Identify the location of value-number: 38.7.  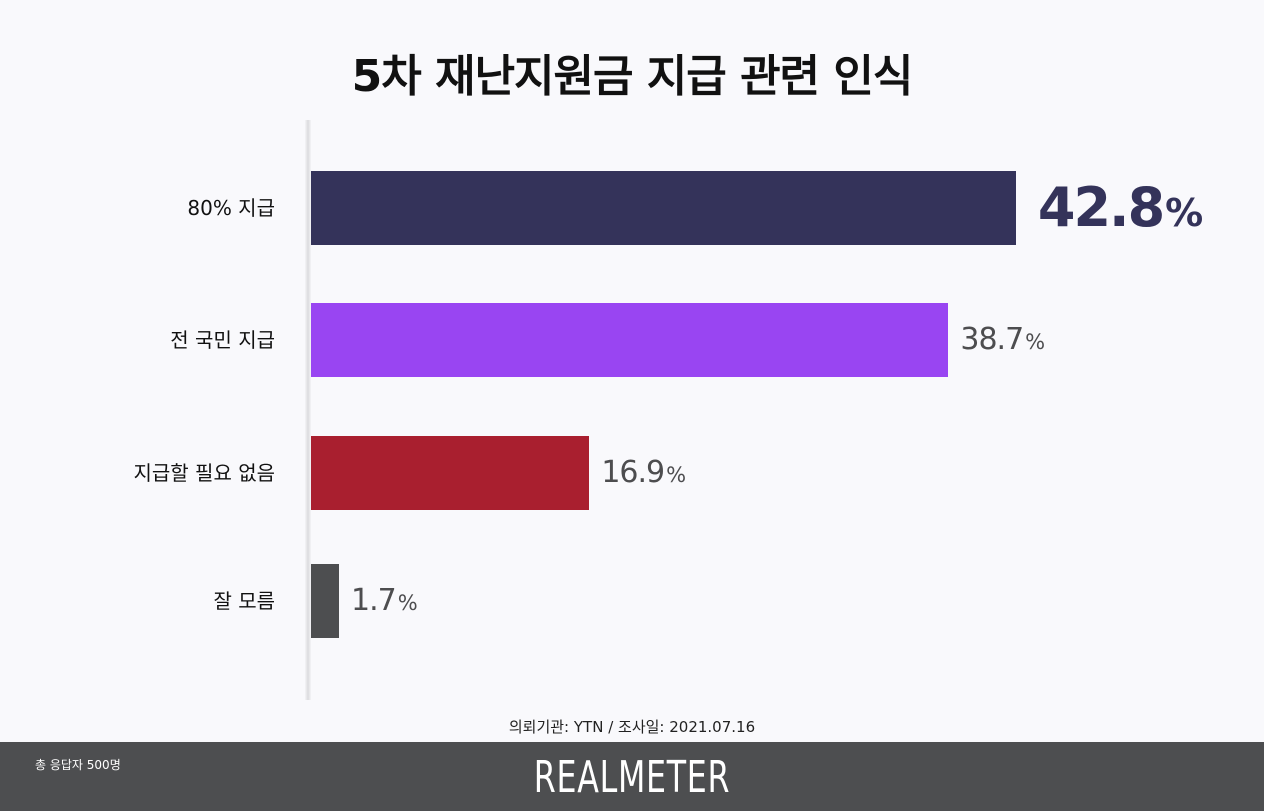
(992, 339).